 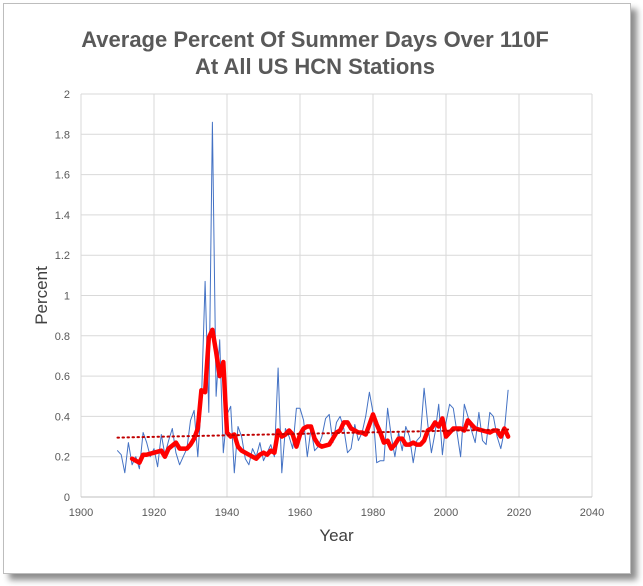 I want to click on y-tick-label: 2, so click(x=67, y=95).